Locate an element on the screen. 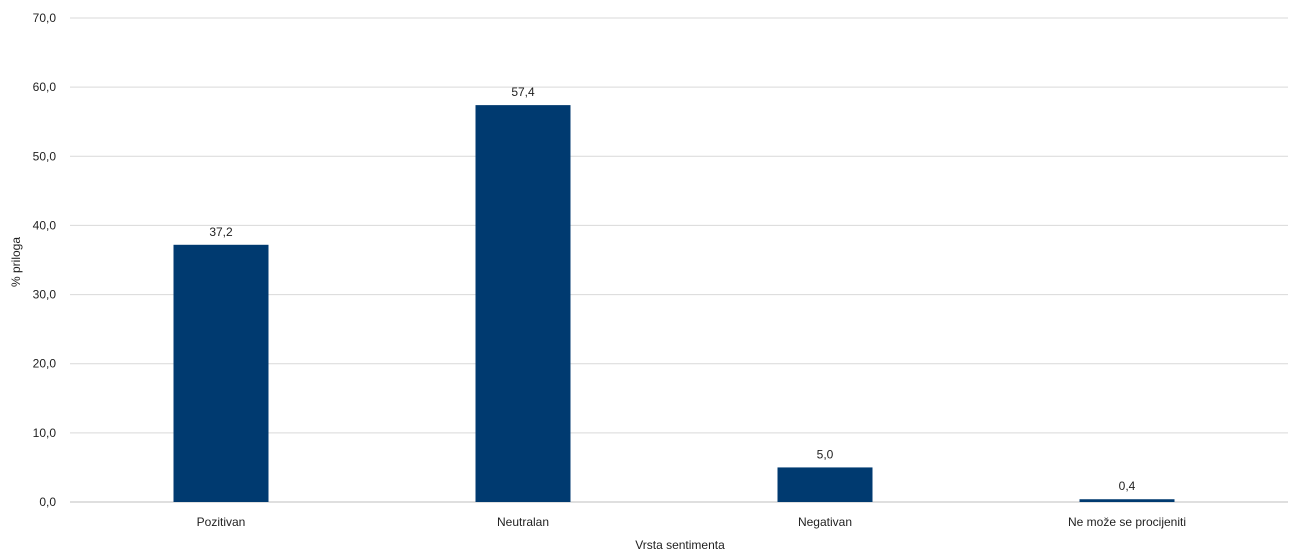 This screenshot has width=1291, height=556. y-tick-label: 0,0 is located at coordinates (47, 502).